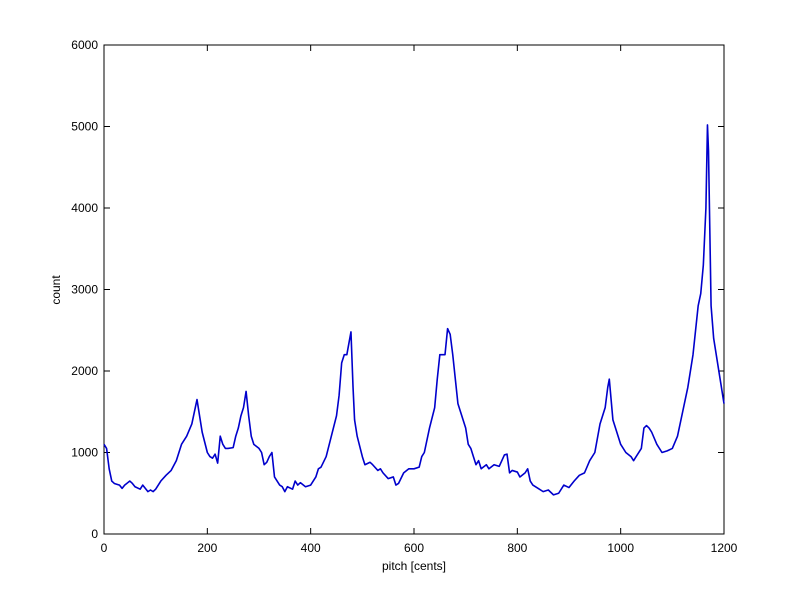 This screenshot has height=600, width=800. Describe the element at coordinates (517, 548) in the screenshot. I see `x-tick-label: 800` at that location.